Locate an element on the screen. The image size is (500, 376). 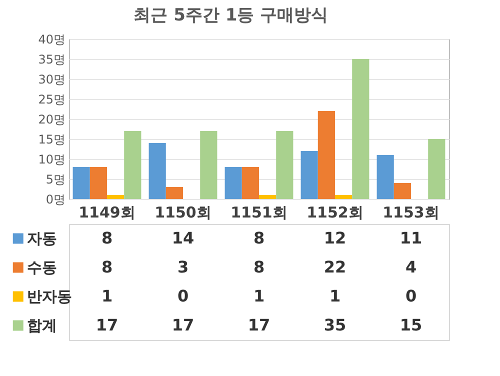
legend-label: 합계 is located at coordinates (42, 325).